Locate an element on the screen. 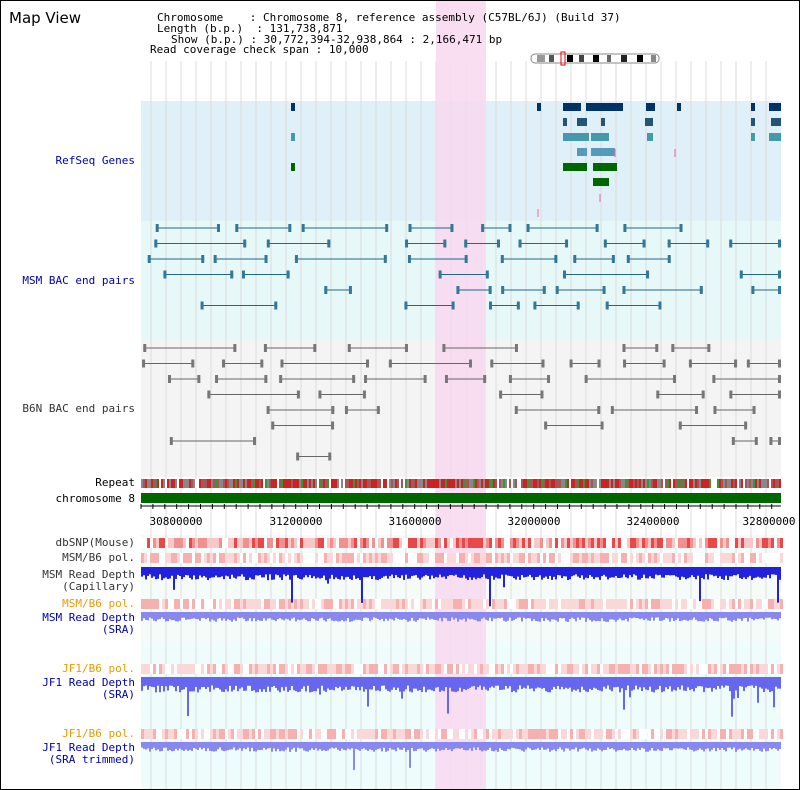  track-label-msm-bac: MSM BAC end pairs is located at coordinates (78, 280).